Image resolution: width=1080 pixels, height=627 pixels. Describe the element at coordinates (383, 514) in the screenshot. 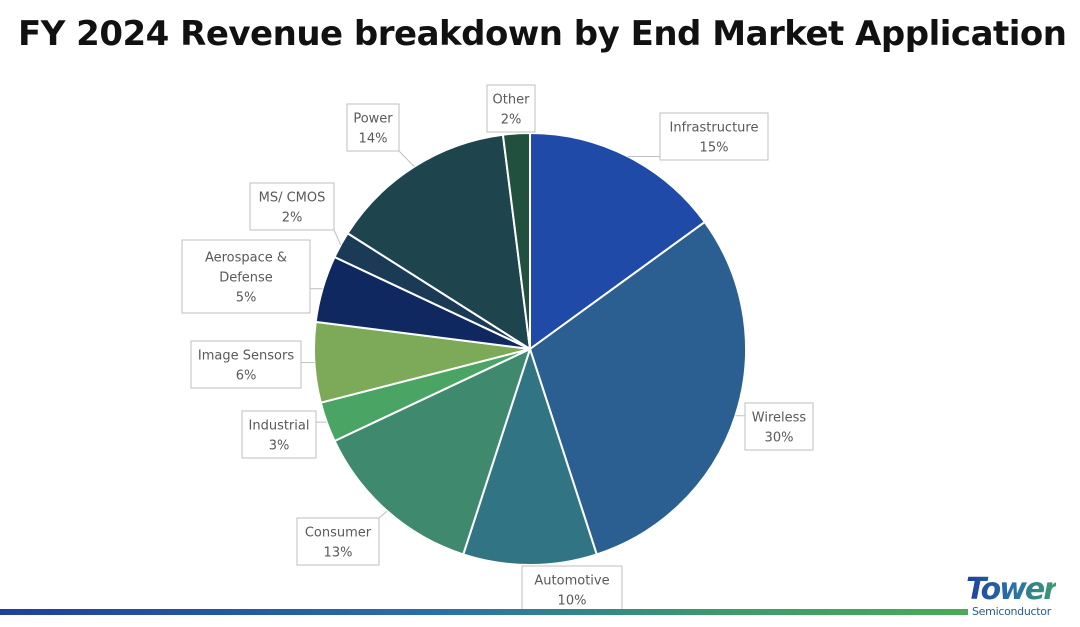

I see `leader-line-consumer` at that location.